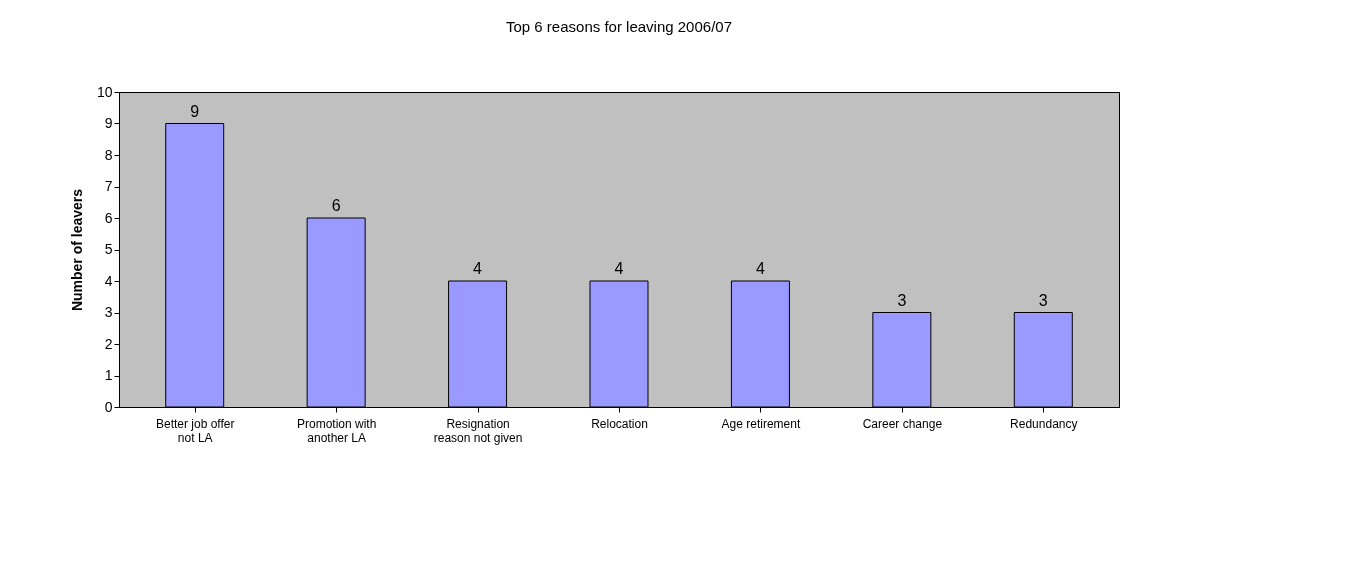  Describe the element at coordinates (195, 111) in the screenshot. I see `data-label: 9` at that location.